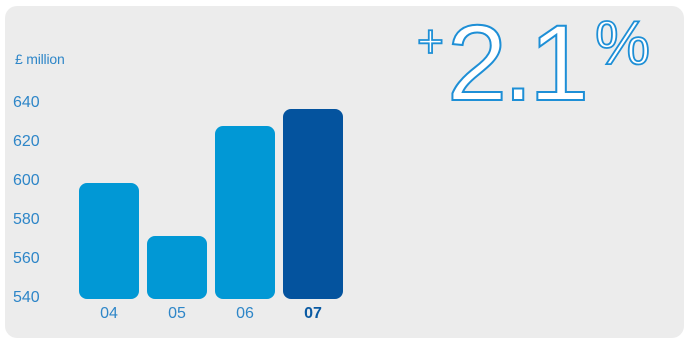 This screenshot has height=343, width=689. Describe the element at coordinates (430, 41) in the screenshot. I see `change-sign: +` at that location.